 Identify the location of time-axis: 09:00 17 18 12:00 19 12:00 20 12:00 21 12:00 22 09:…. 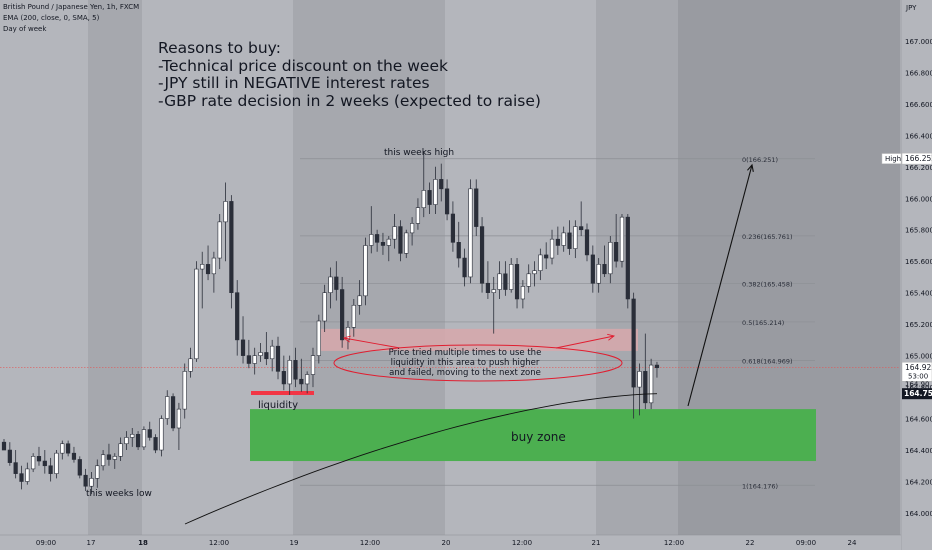
(450, 542).